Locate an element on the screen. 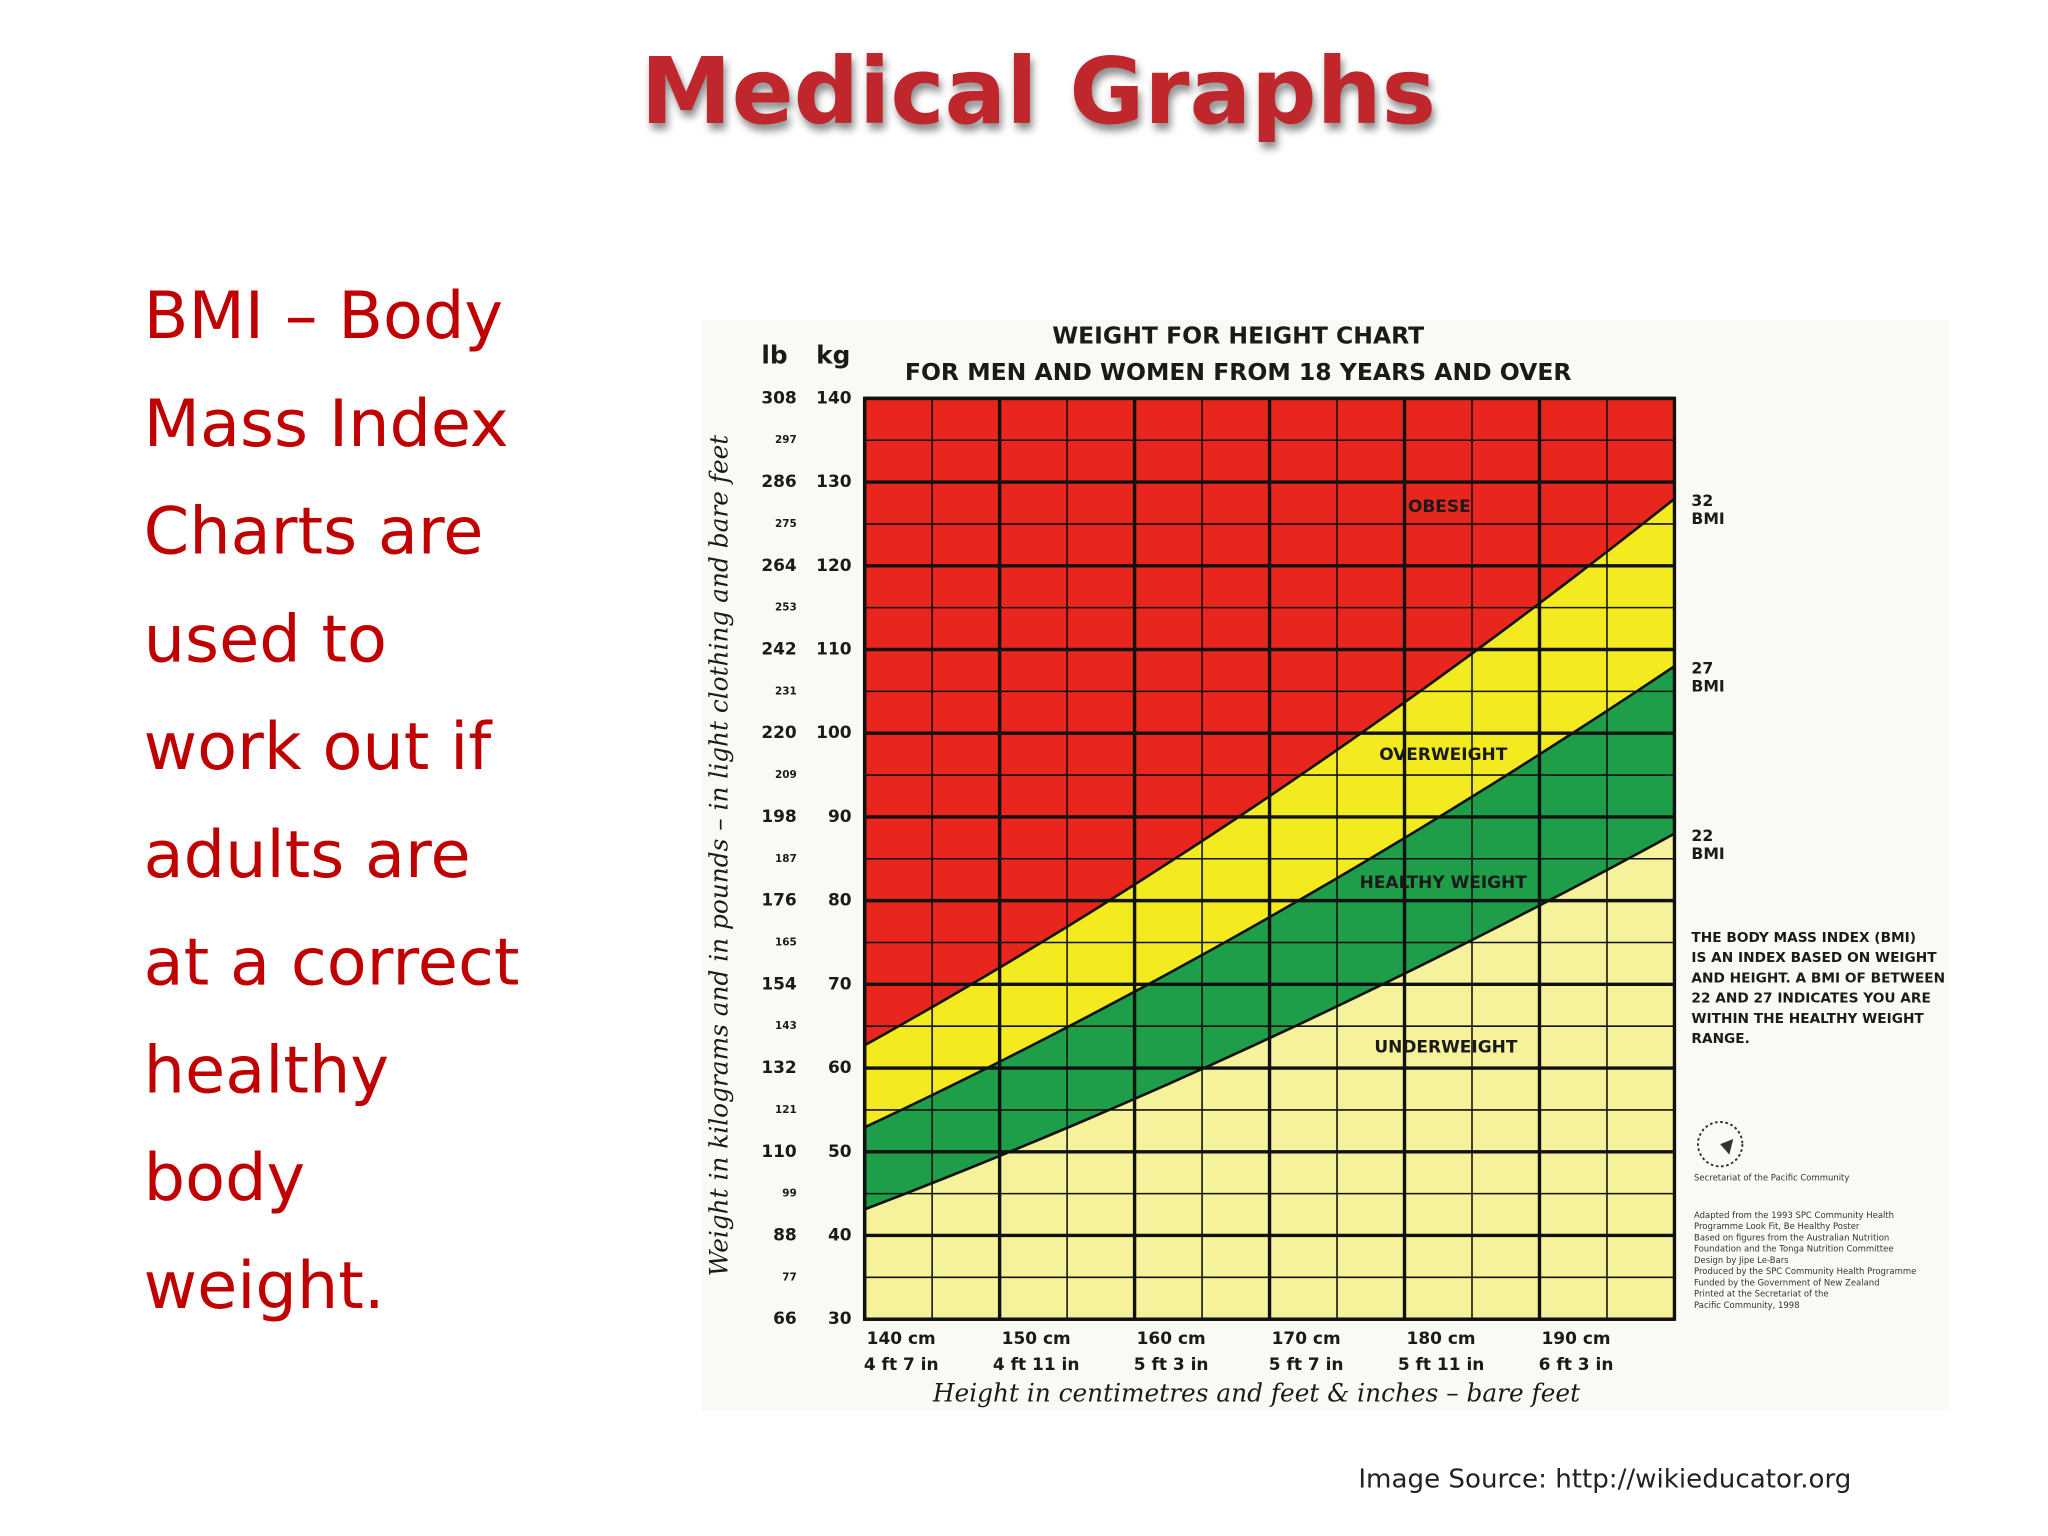  y-tick-label: 40 is located at coordinates (840, 1235).